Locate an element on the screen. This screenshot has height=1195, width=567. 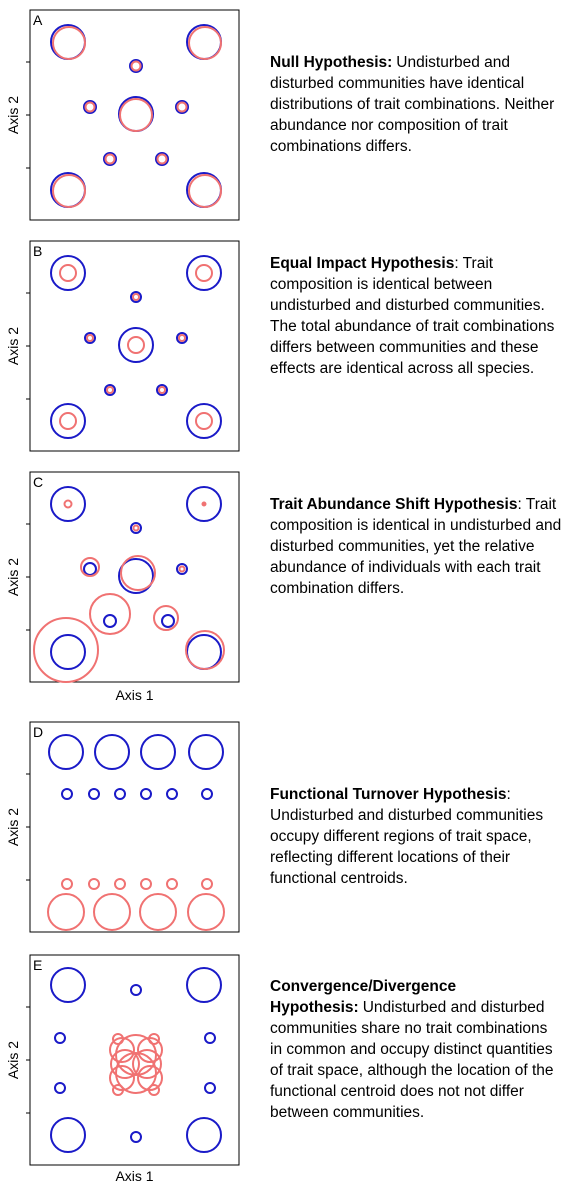
hypothesis-title: Functional Turnover Hypothesis is located at coordinates (388, 794).